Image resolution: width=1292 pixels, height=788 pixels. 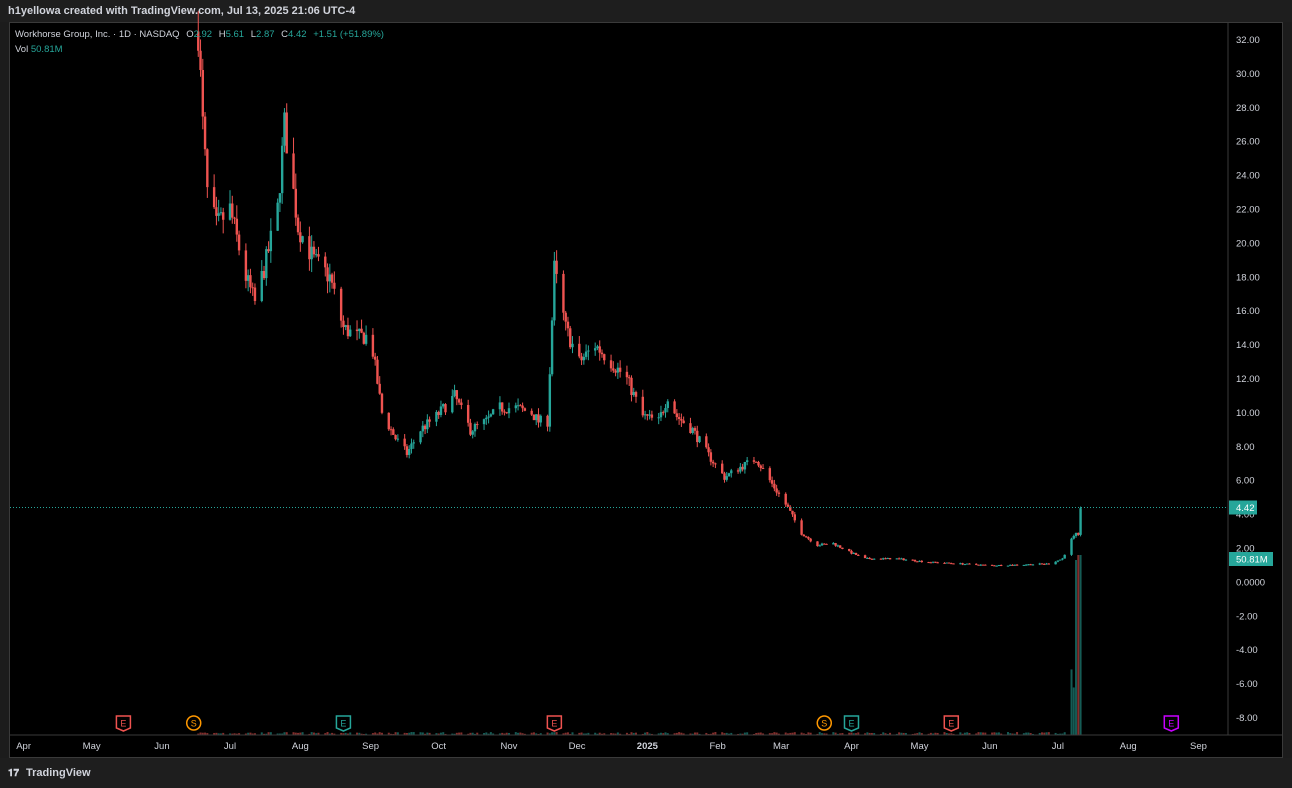 I want to click on volume-legend: Vol 50.81M, so click(x=39, y=49).